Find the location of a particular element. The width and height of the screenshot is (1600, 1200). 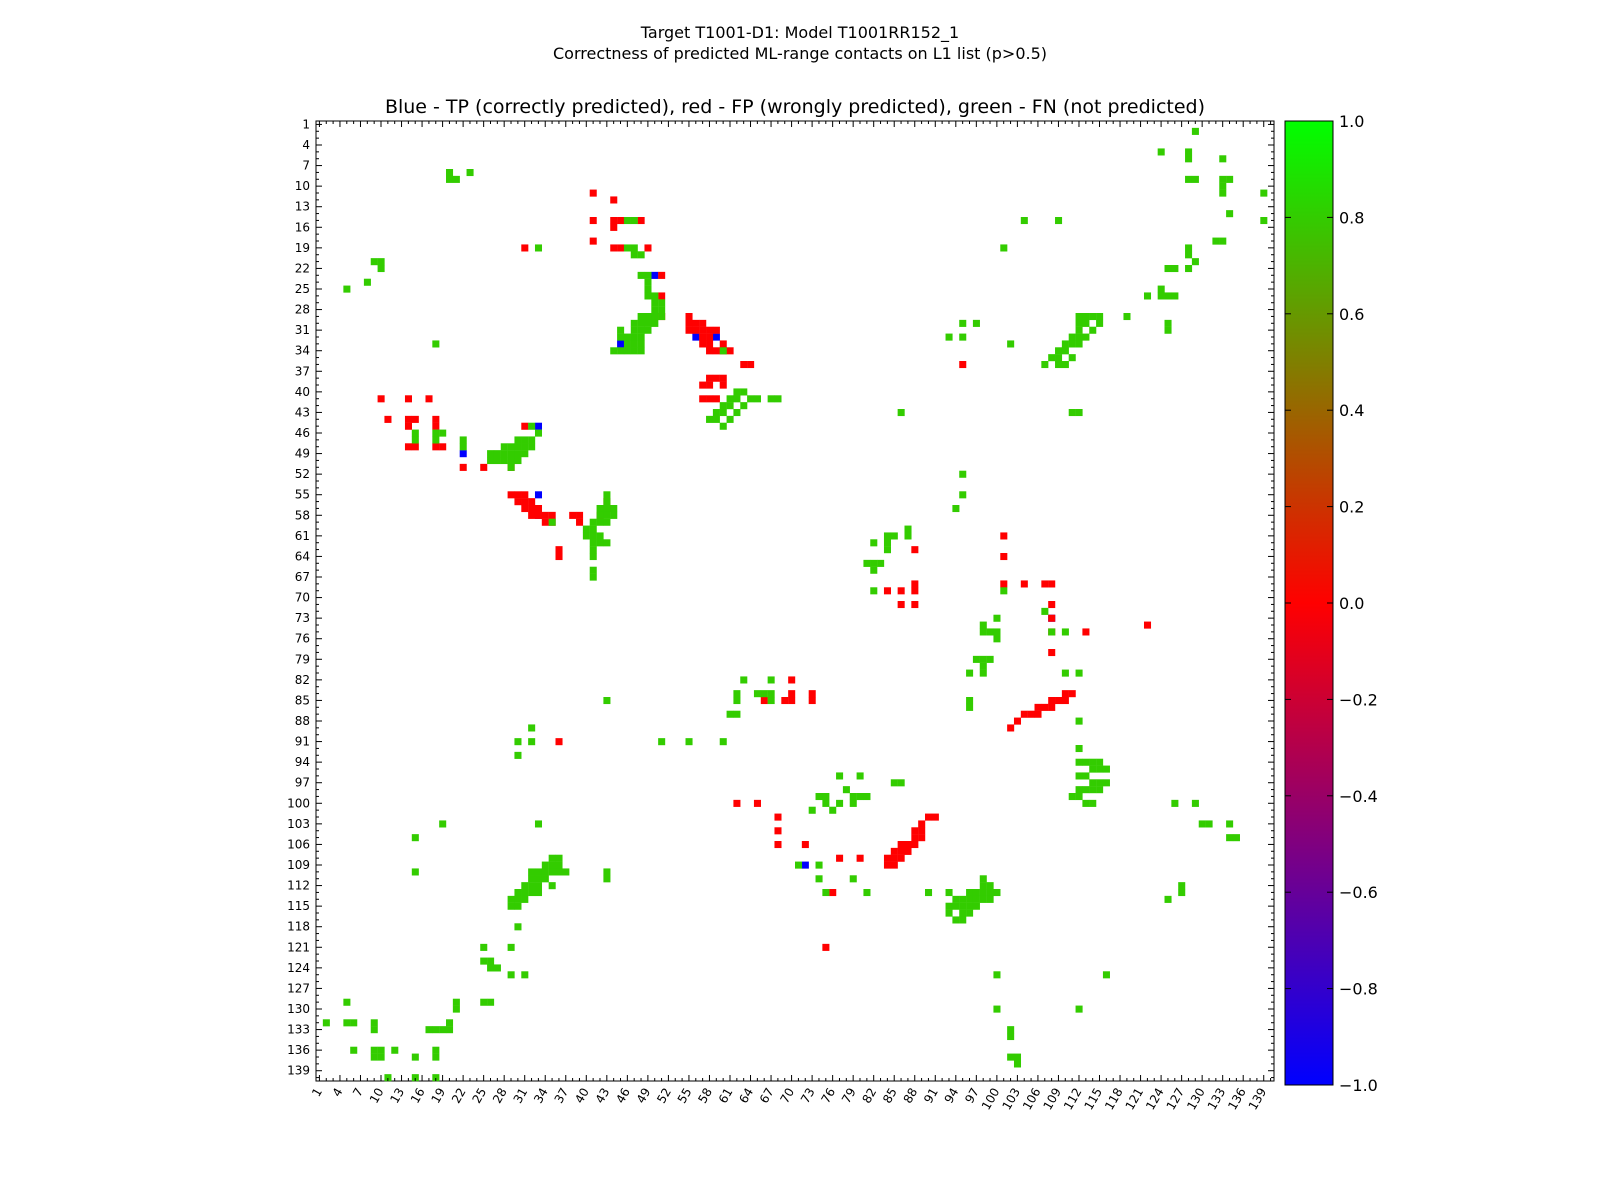

x-tick-label: 22 is located at coordinates (459, 1096).